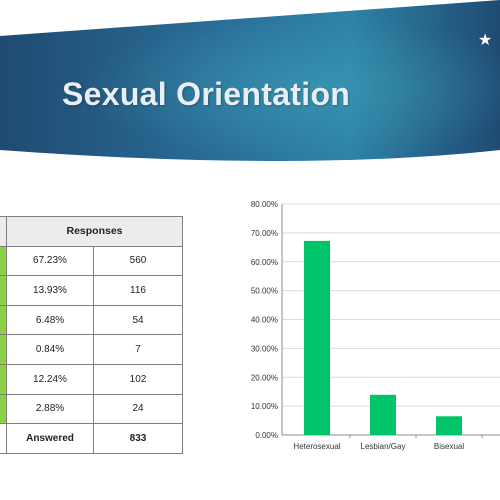 This screenshot has height=500, width=500. Describe the element at coordinates (50, 409) in the screenshot. I see `percent-cell: 2.88%` at that location.